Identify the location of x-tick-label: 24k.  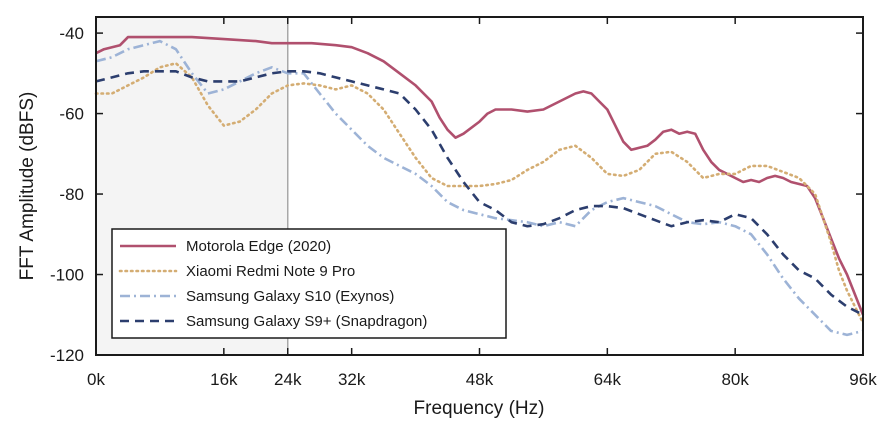
(288, 379).